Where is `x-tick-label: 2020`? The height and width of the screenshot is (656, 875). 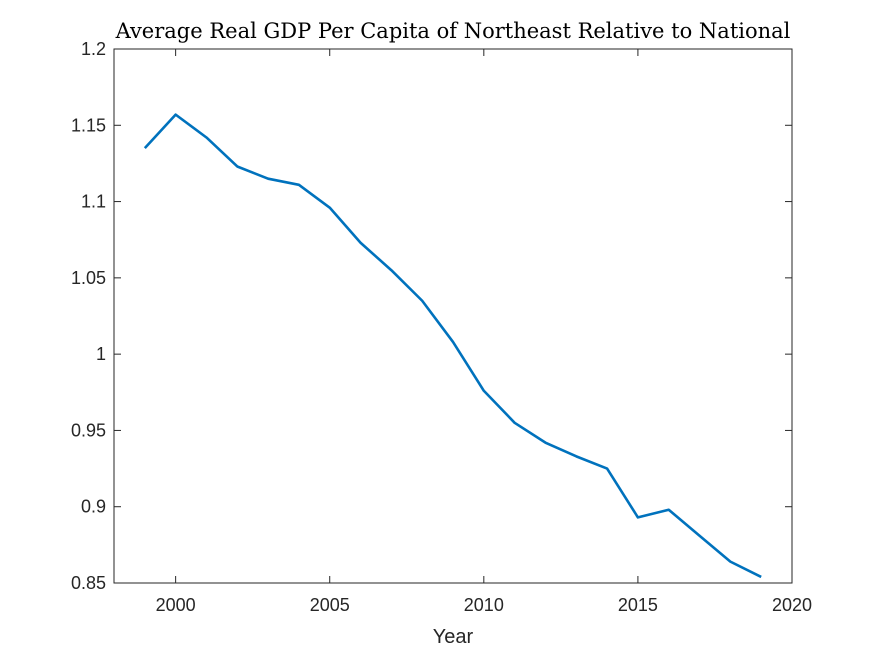 x-tick-label: 2020 is located at coordinates (792, 605).